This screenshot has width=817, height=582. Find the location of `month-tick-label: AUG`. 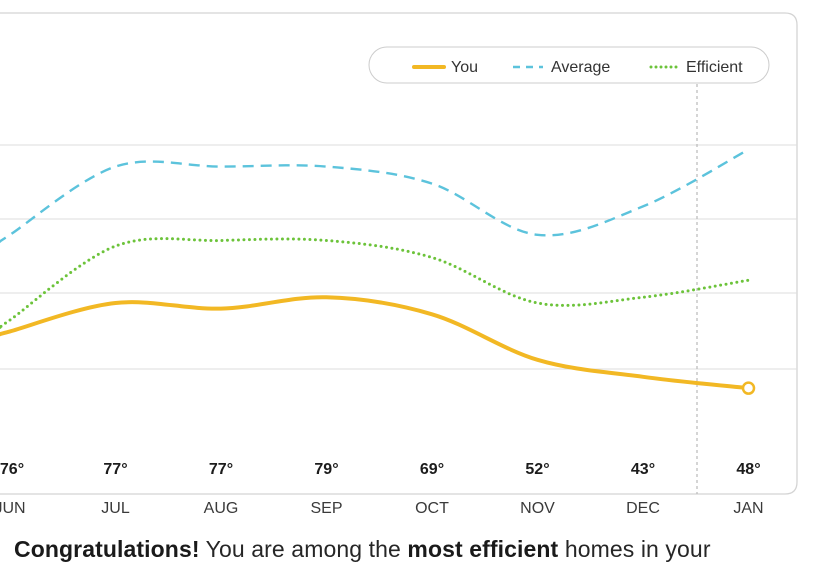

month-tick-label: AUG is located at coordinates (221, 508).